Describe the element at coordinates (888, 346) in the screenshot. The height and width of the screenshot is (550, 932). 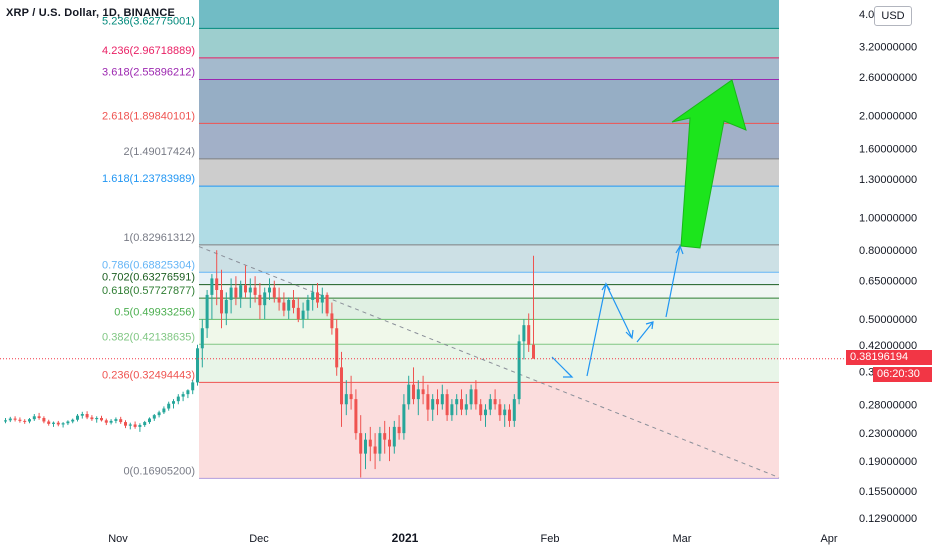
I see `price-tick-label: 0.42000000` at that location.